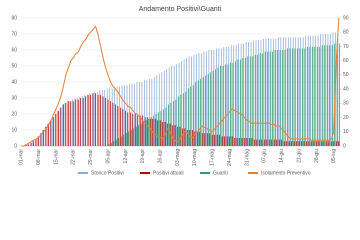  Describe the element at coordinates (15, 146) in the screenshot. I see `y-tick-label: 0` at that location.